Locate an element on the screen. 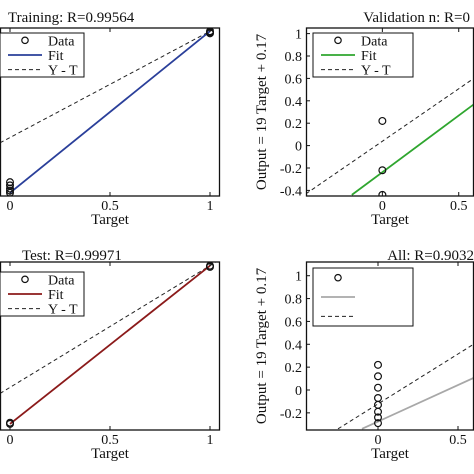 Image resolution: width=474 pixels, height=474 pixels. y-tick-label: -0.4 is located at coordinates (291, 191).